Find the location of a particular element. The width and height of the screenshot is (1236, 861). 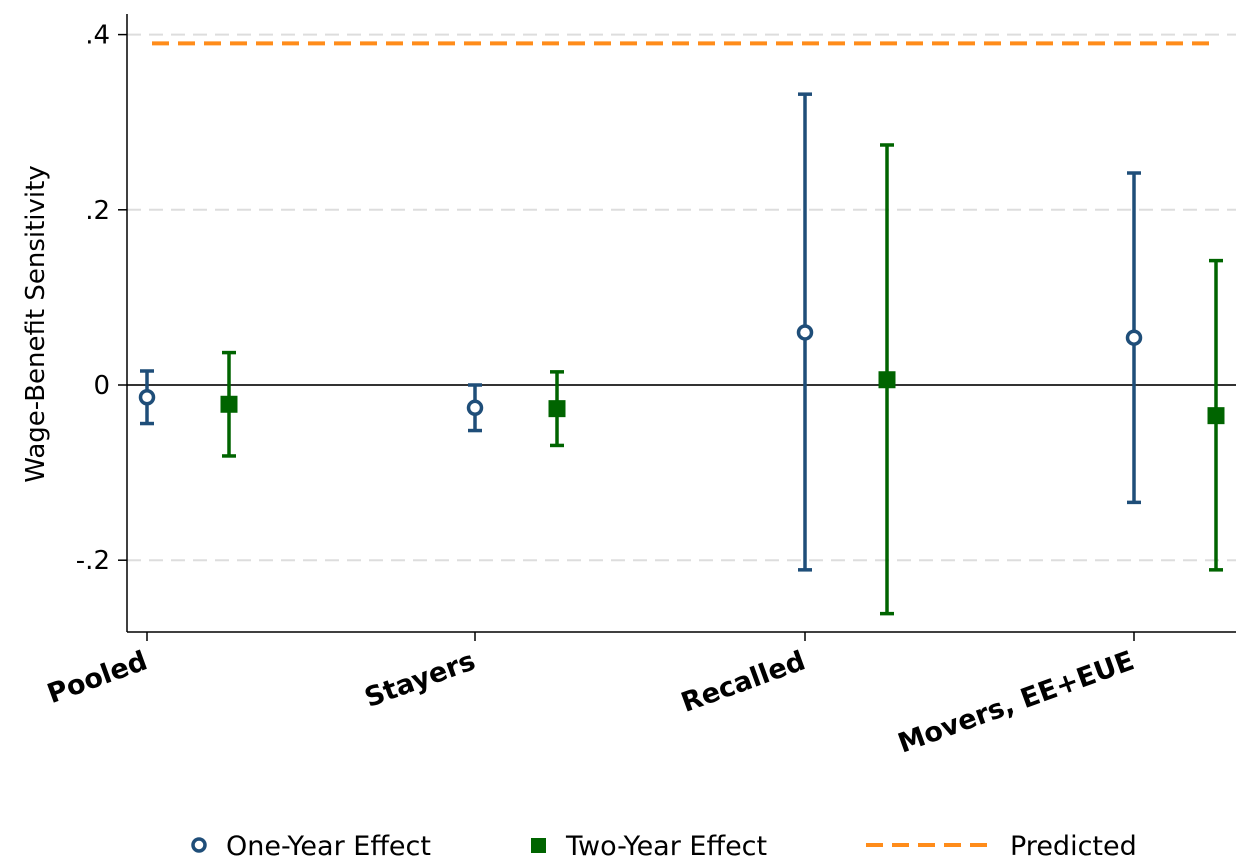

legend-marker-two-year is located at coordinates (538, 845).